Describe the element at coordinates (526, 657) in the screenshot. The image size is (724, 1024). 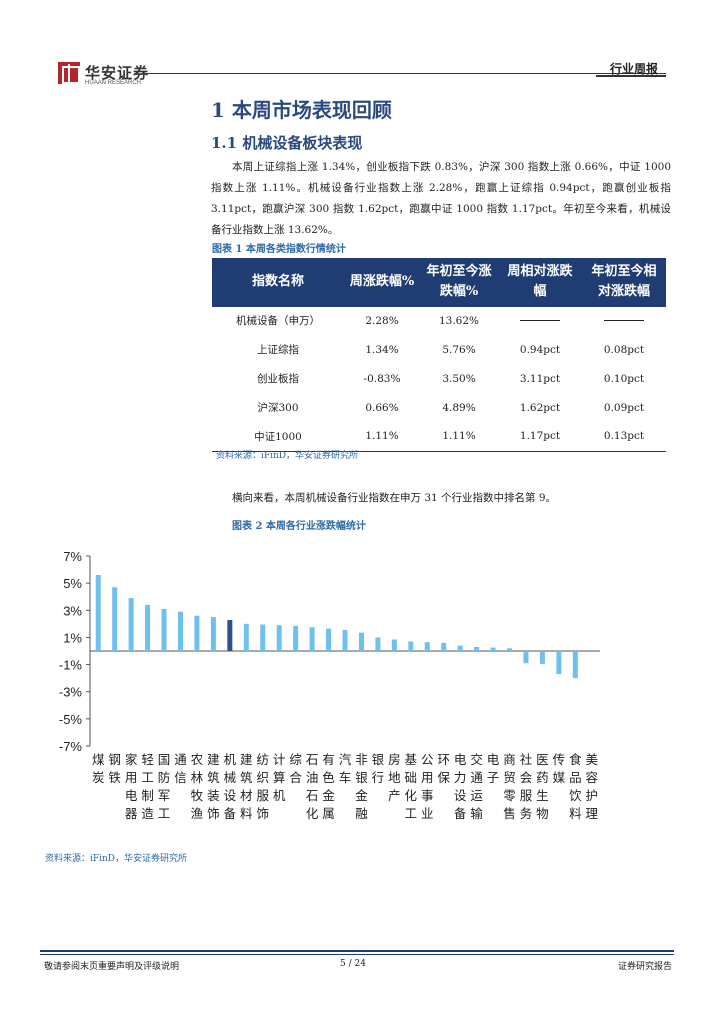
I see `bar-社会服务` at that location.